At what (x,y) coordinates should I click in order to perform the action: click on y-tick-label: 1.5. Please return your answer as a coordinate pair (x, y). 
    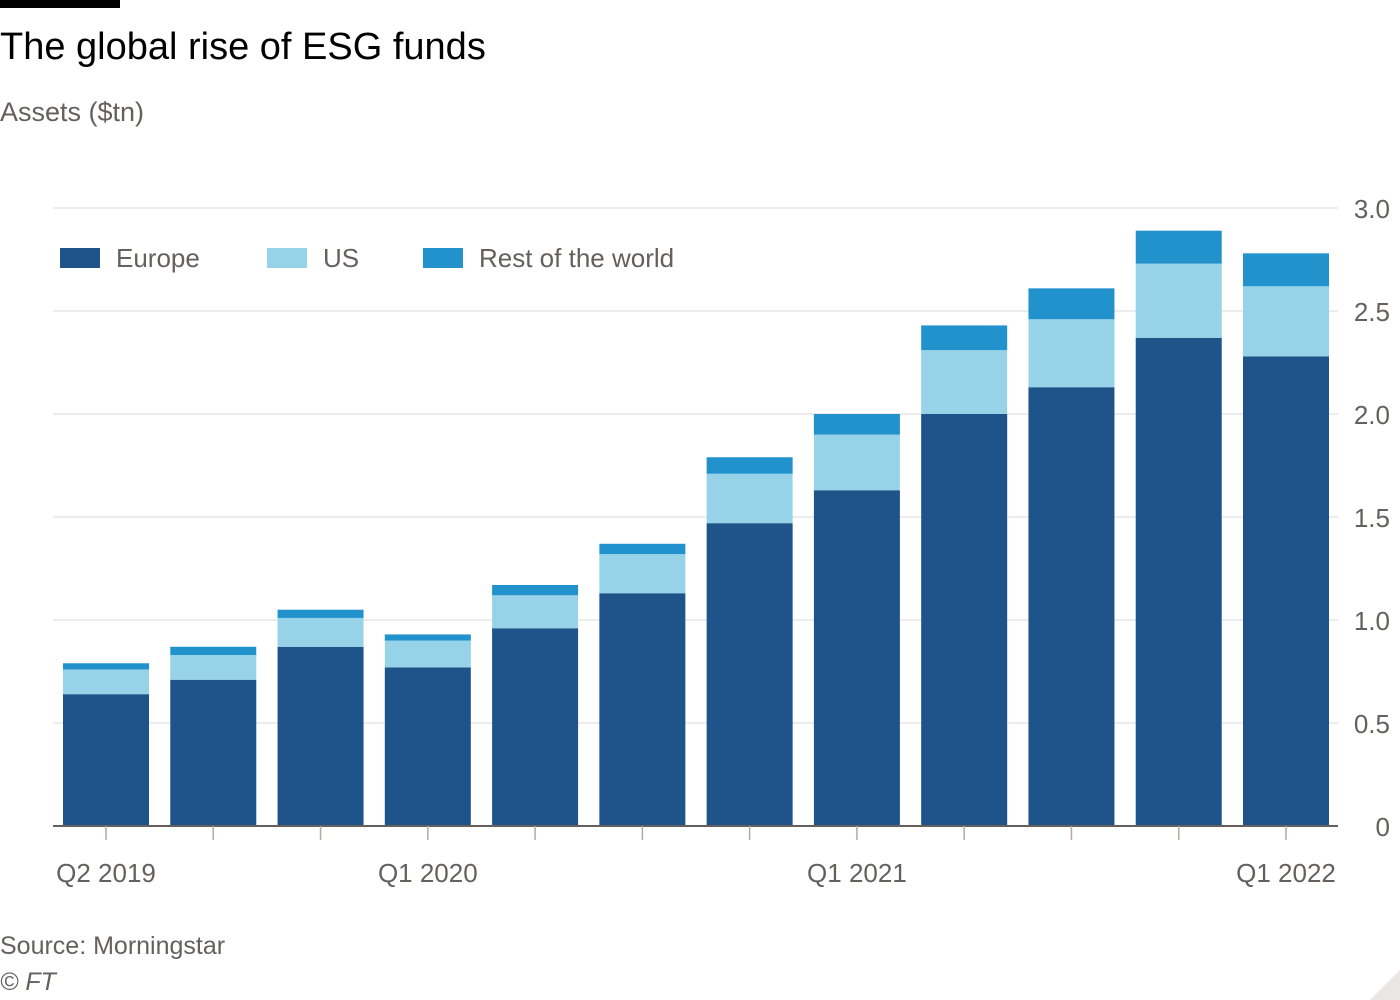
    Looking at the image, I should click on (1372, 518).